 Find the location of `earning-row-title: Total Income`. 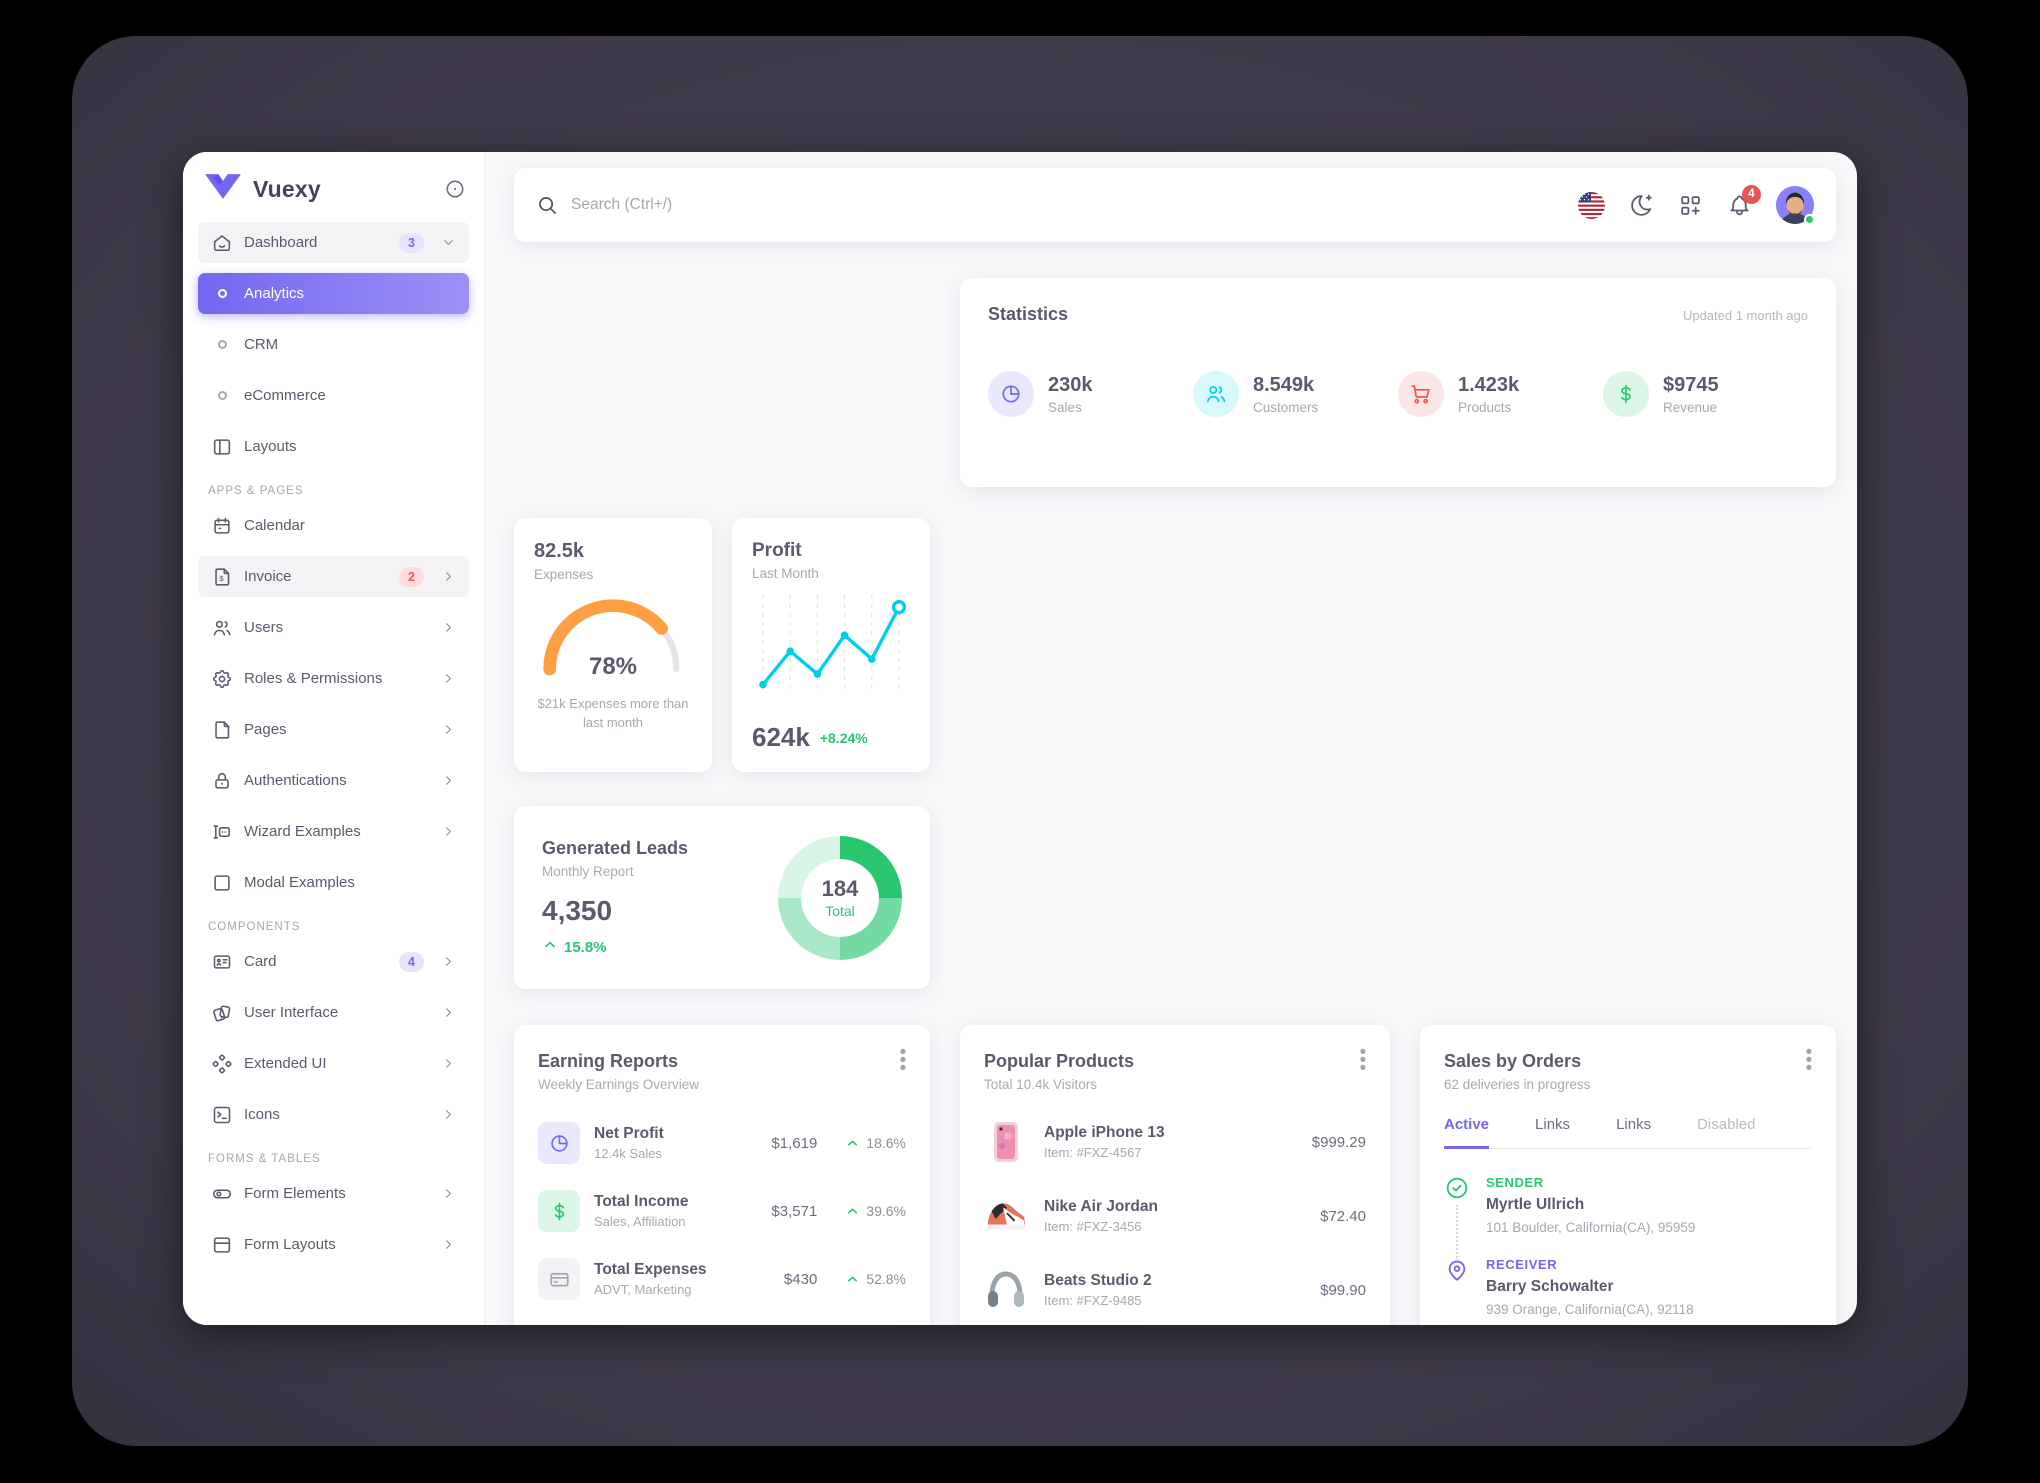

earning-row-title: Total Income is located at coordinates (641, 1201).